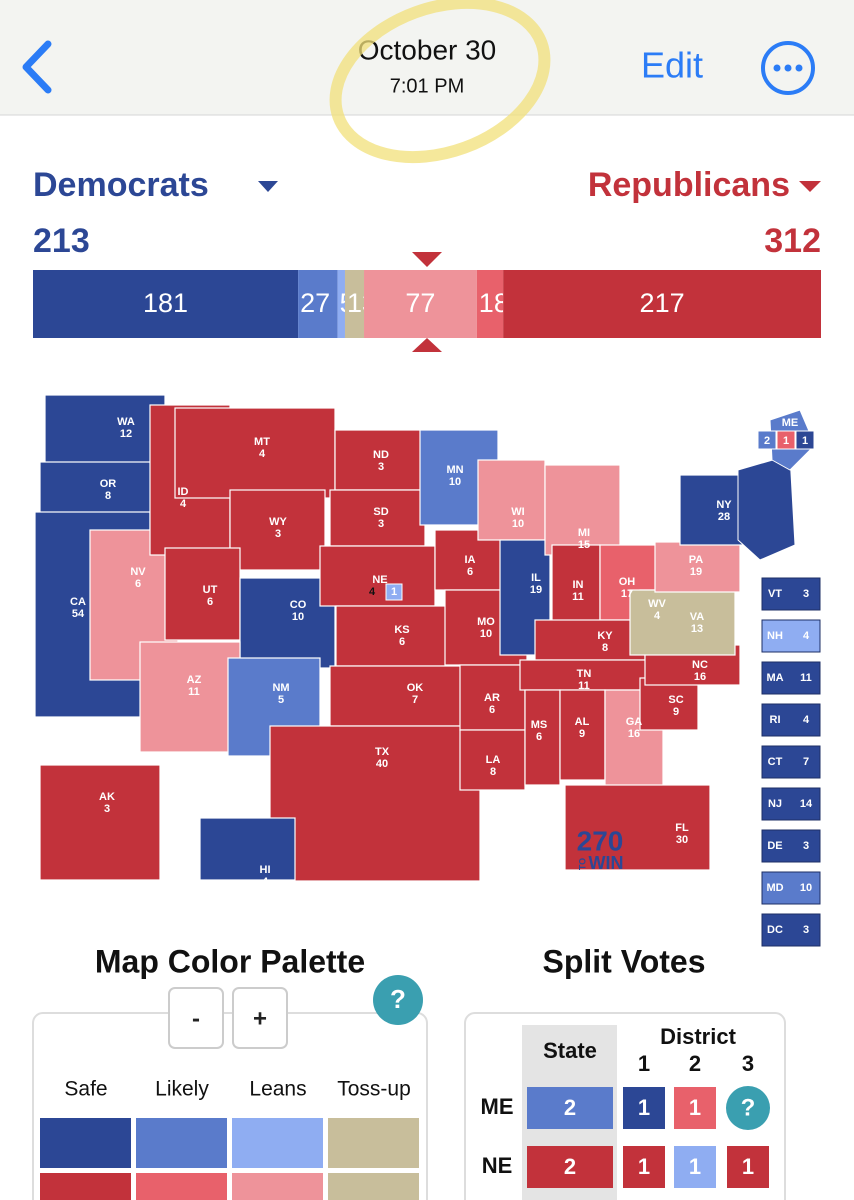 The width and height of the screenshot is (854, 1200). I want to click on small-state-votes: 7, so click(806, 762).